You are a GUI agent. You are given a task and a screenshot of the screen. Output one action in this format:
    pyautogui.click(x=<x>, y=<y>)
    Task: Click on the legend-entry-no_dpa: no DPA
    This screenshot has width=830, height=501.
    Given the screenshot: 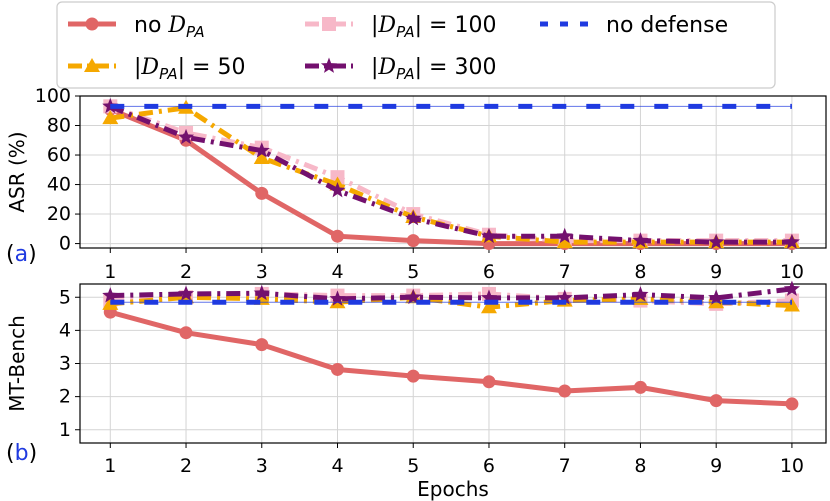 What is the action you would take?
    pyautogui.click(x=136, y=27)
    